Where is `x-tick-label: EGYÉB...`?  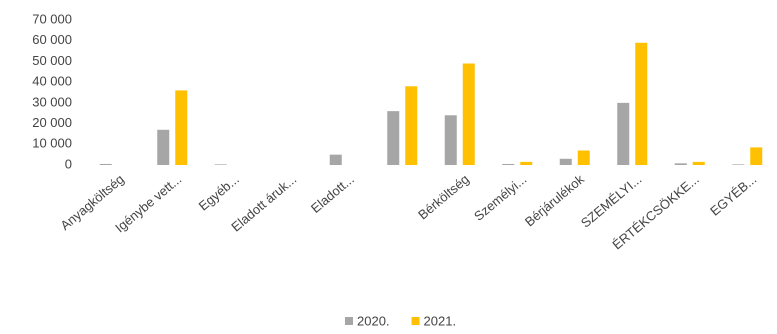
x-tick-label: EGYÉB... is located at coordinates (733, 194).